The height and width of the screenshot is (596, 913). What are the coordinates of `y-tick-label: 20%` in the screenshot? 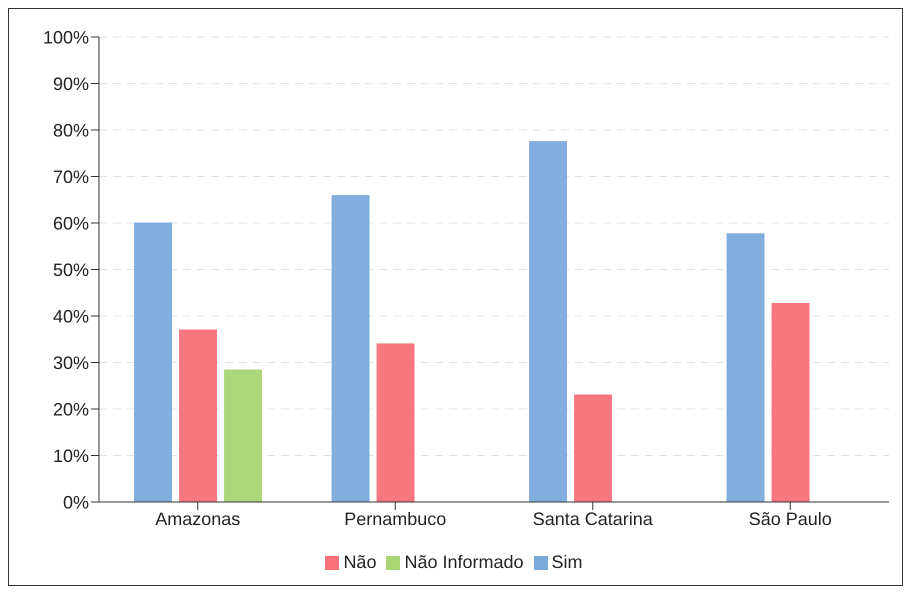 It's located at (70, 409).